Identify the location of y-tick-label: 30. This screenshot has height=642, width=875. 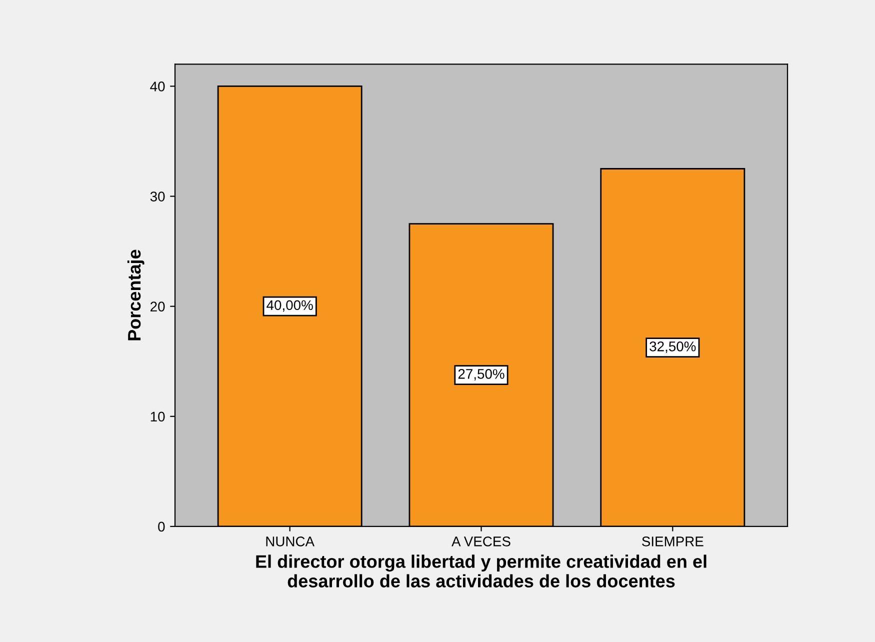
(157, 197).